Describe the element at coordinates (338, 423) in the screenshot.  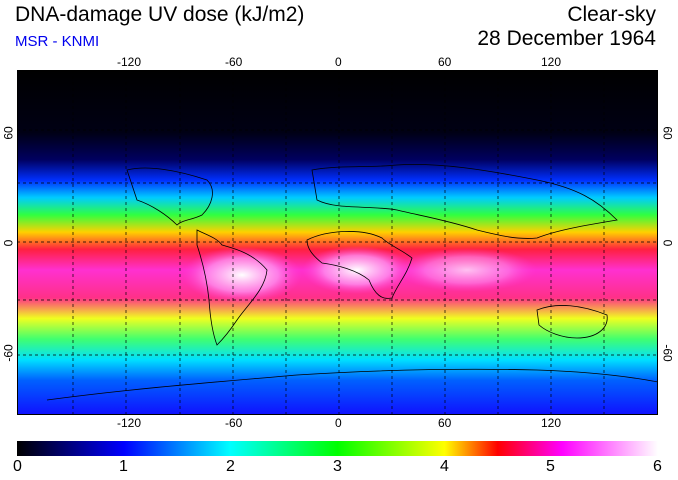
I see `lon-tick-bottom: 0` at that location.